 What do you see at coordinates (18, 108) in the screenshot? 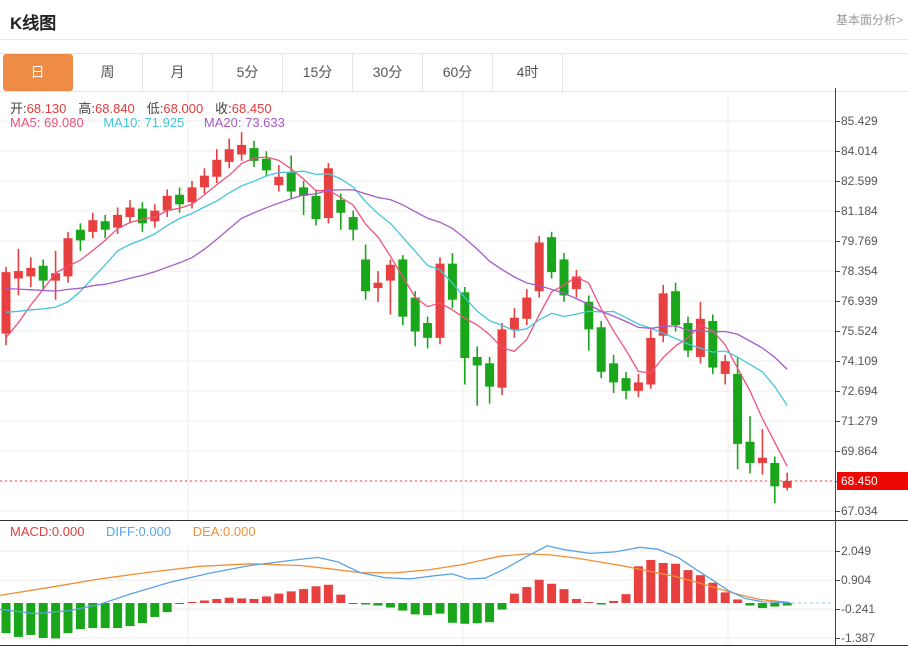
I see `open-label: 开:` at bounding box center [18, 108].